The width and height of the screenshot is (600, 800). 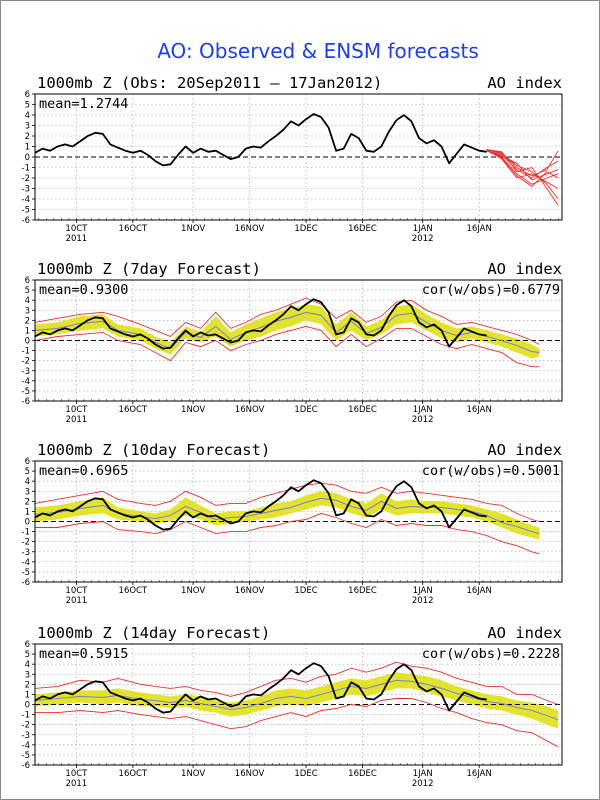 I want to click on ensemble-max-line, so click(x=287, y=321).